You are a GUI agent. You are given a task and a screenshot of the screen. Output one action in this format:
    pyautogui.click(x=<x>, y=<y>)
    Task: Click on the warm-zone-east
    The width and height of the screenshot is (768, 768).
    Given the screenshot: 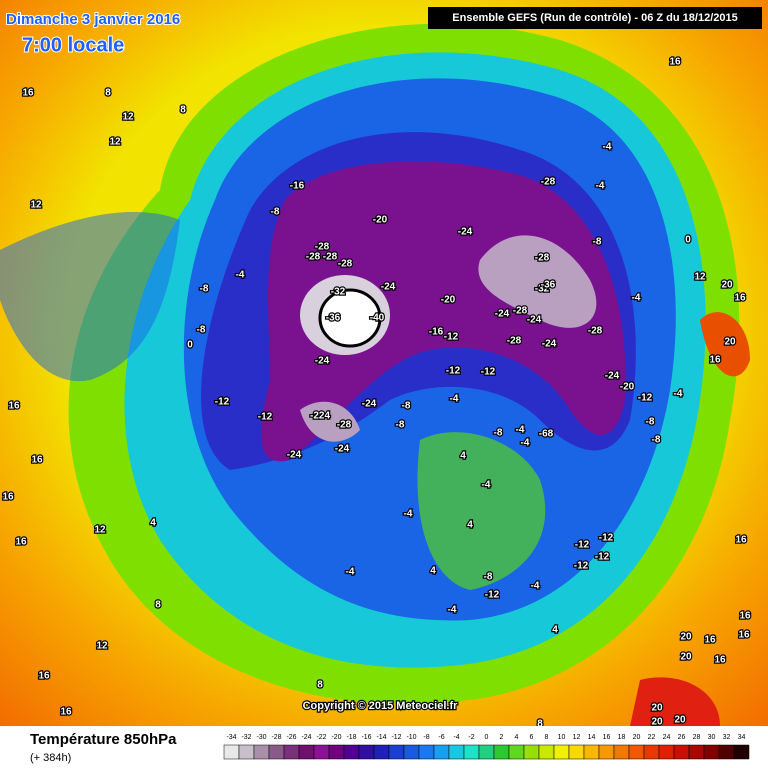 What is the action you would take?
    pyautogui.click(x=725, y=344)
    